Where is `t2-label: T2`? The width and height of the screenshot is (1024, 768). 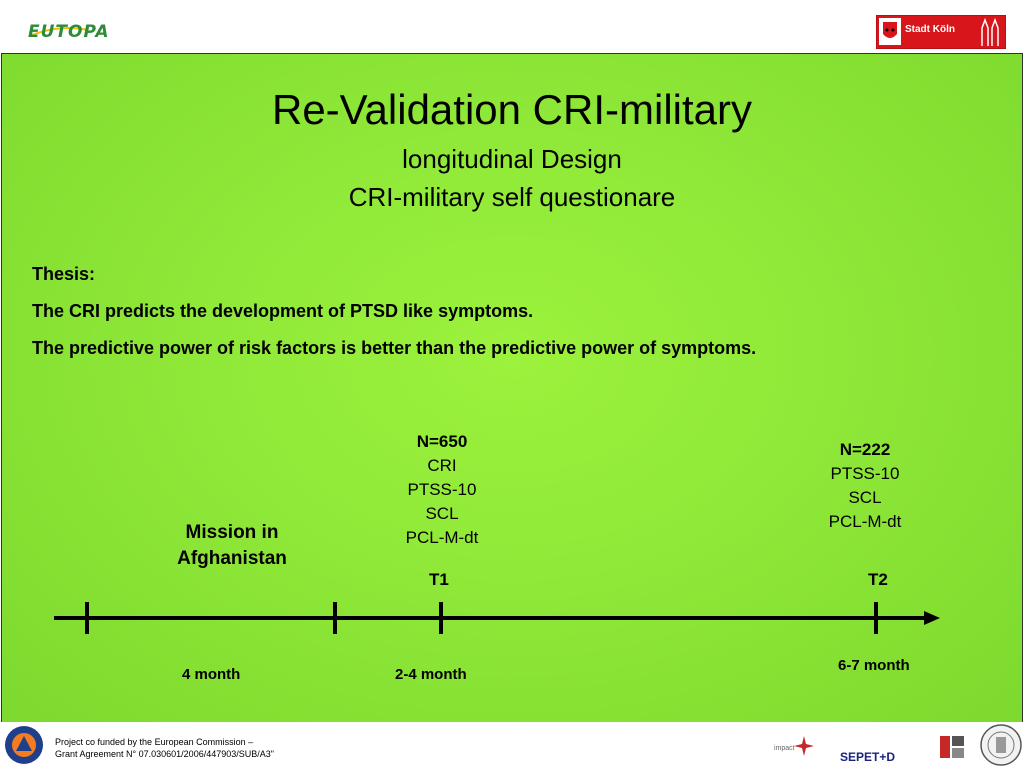 t2-label: T2 is located at coordinates (878, 579).